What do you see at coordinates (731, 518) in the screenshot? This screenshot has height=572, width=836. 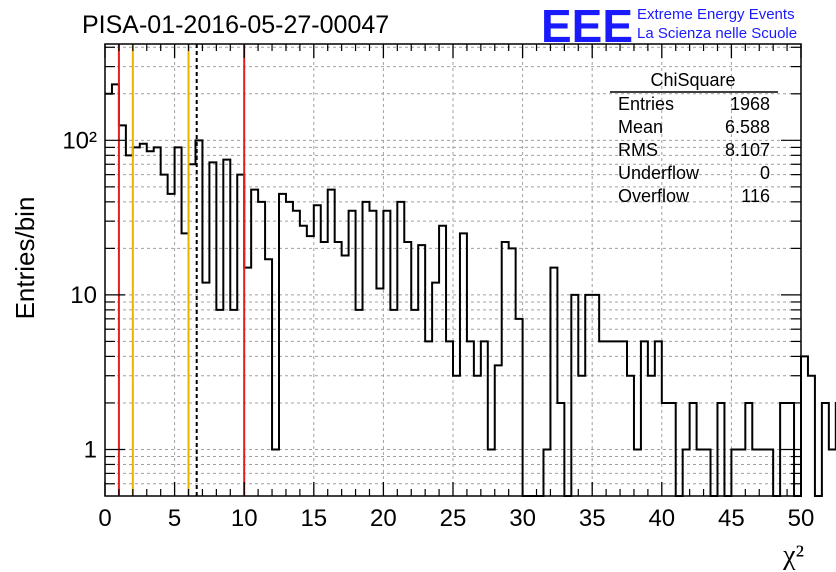 I see `x-tick-label: 45` at bounding box center [731, 518].